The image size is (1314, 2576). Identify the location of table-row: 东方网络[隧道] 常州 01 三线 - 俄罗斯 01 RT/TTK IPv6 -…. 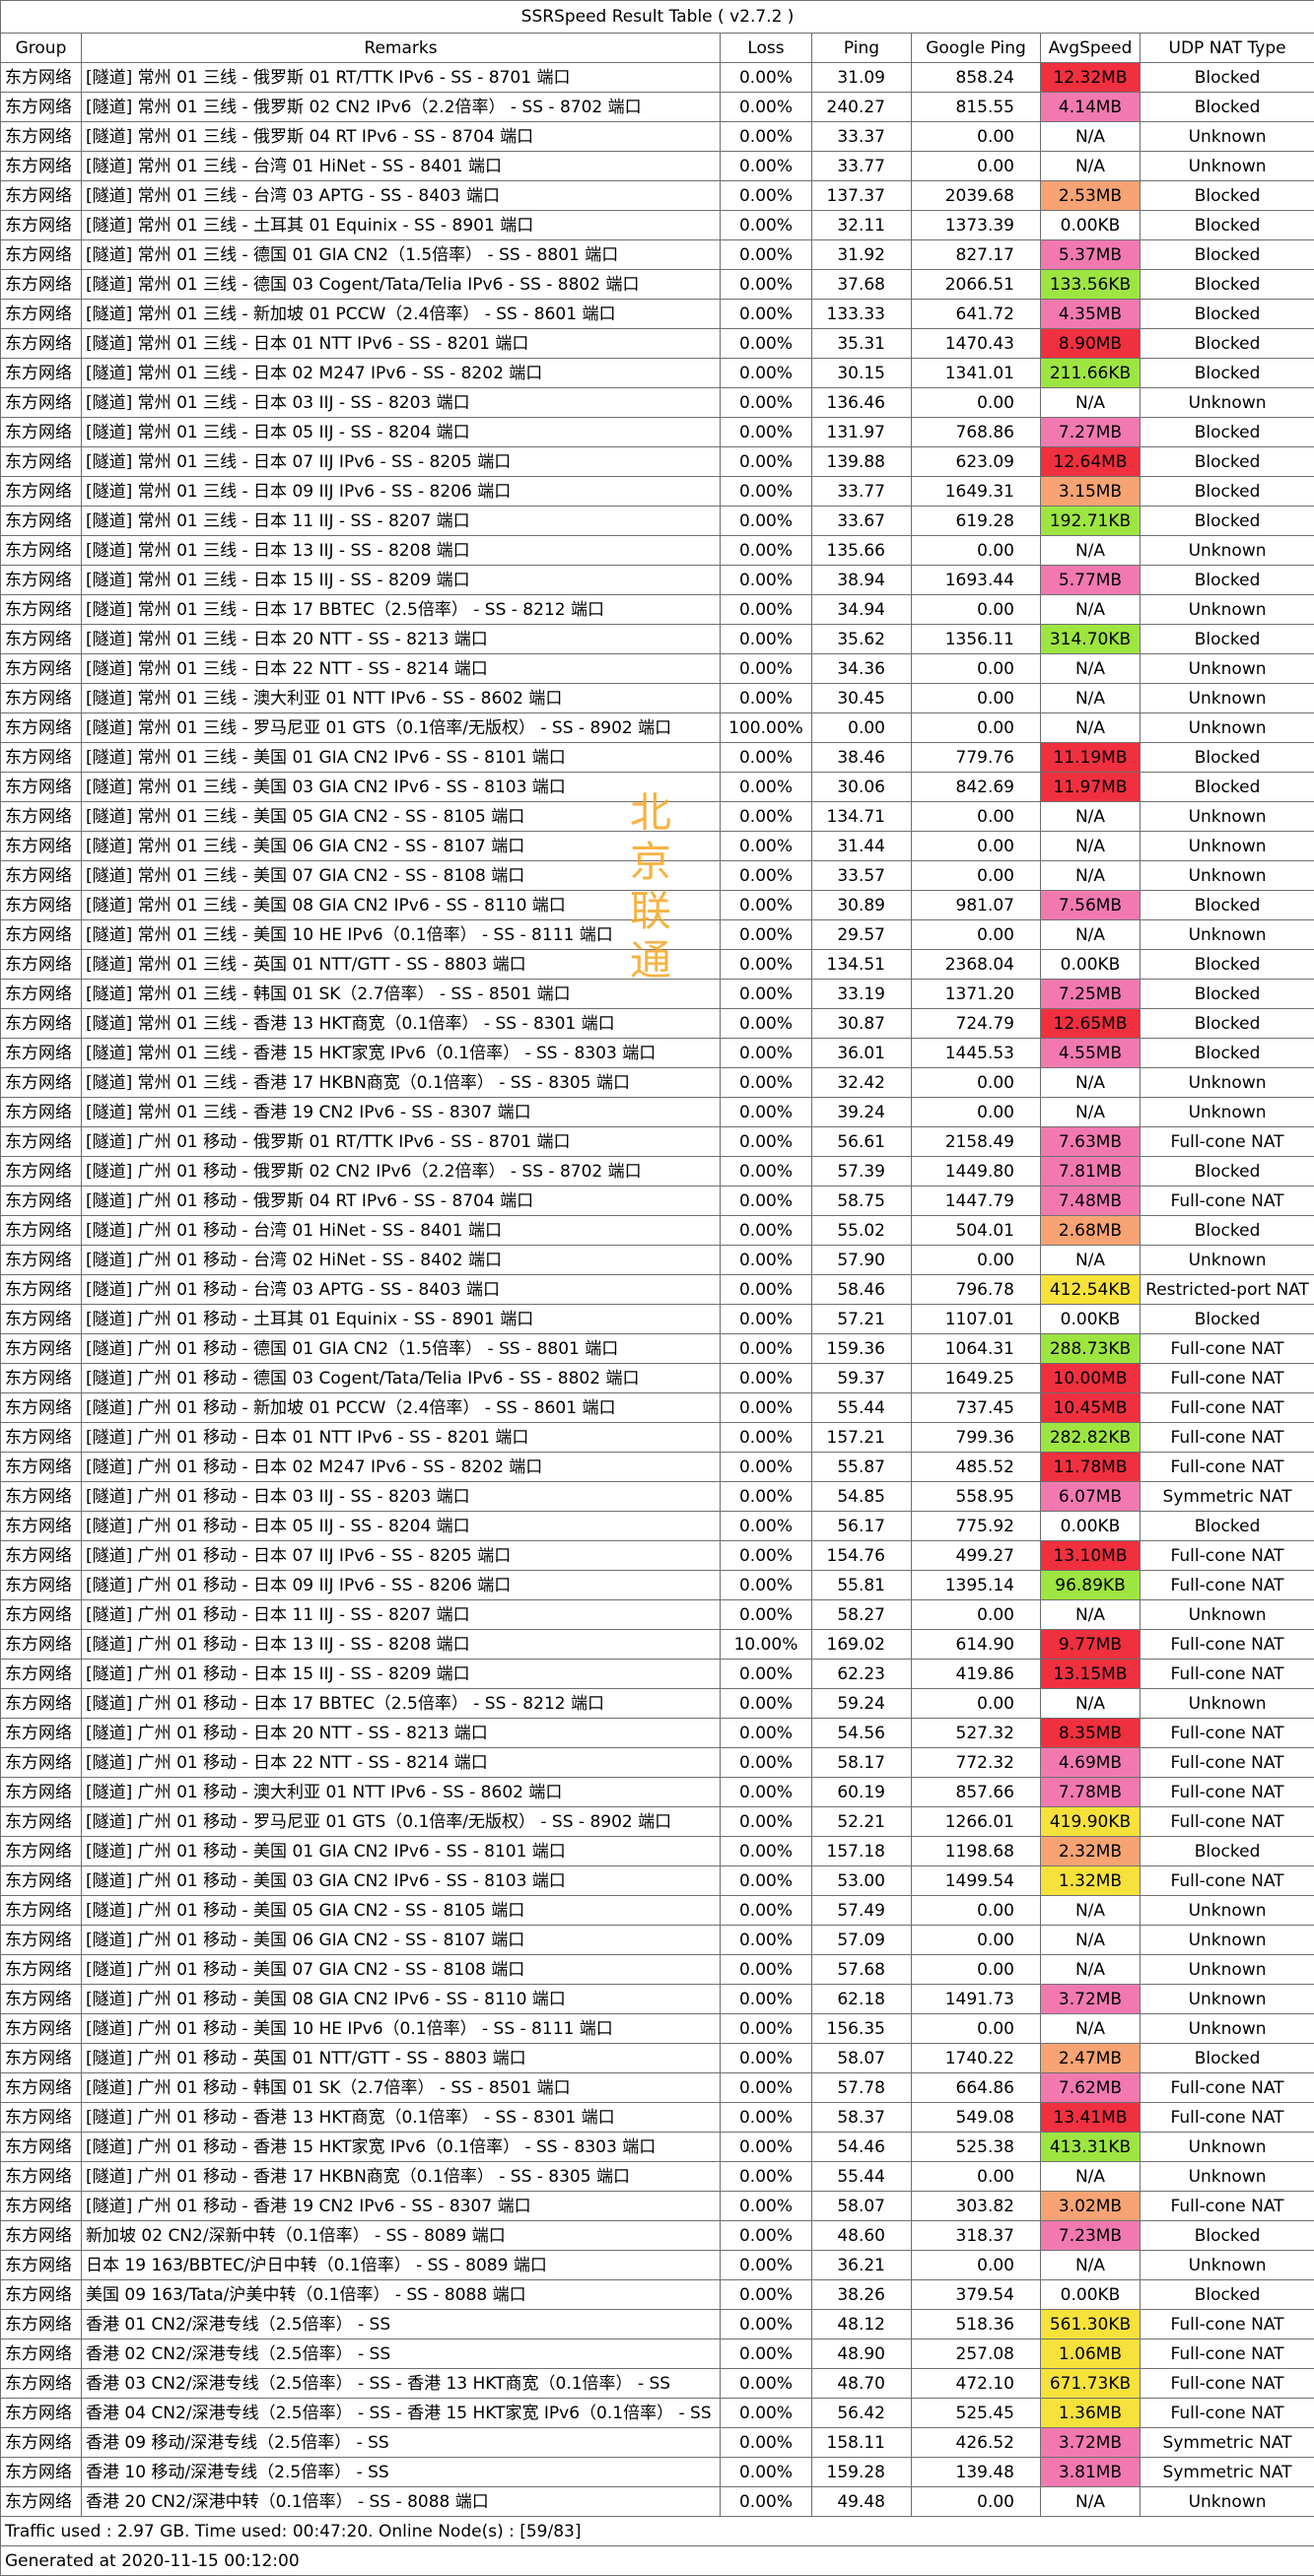
(657, 78).